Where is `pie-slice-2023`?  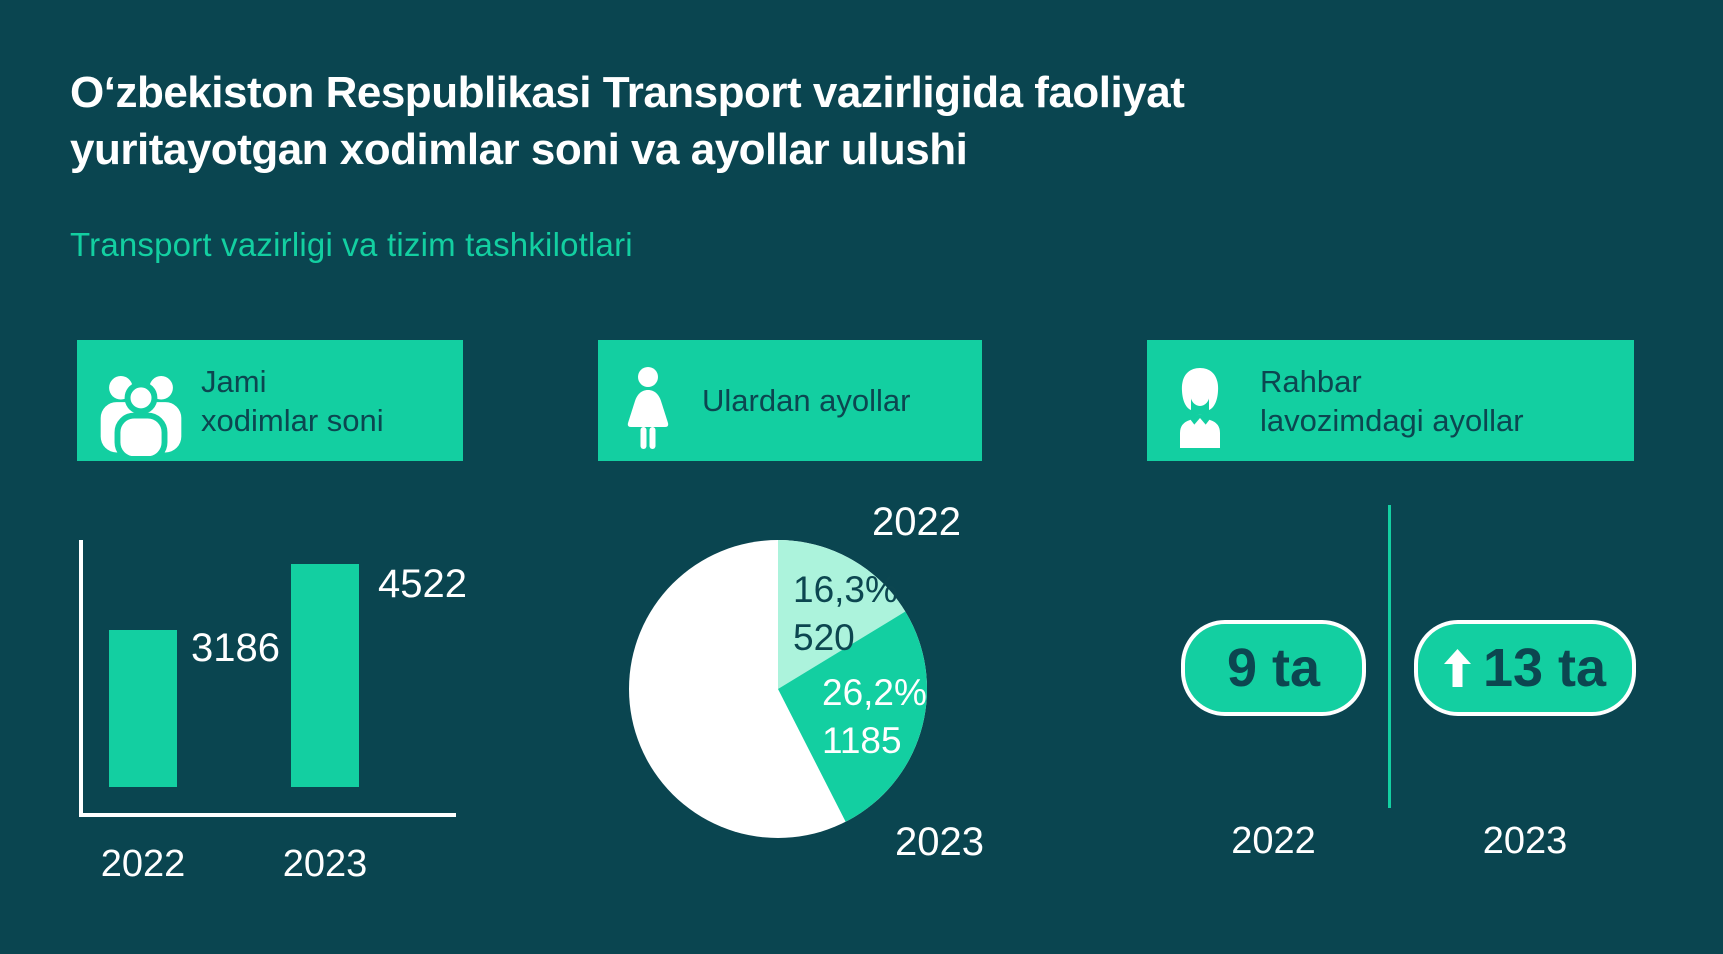 pie-slice-2023 is located at coordinates (852, 716).